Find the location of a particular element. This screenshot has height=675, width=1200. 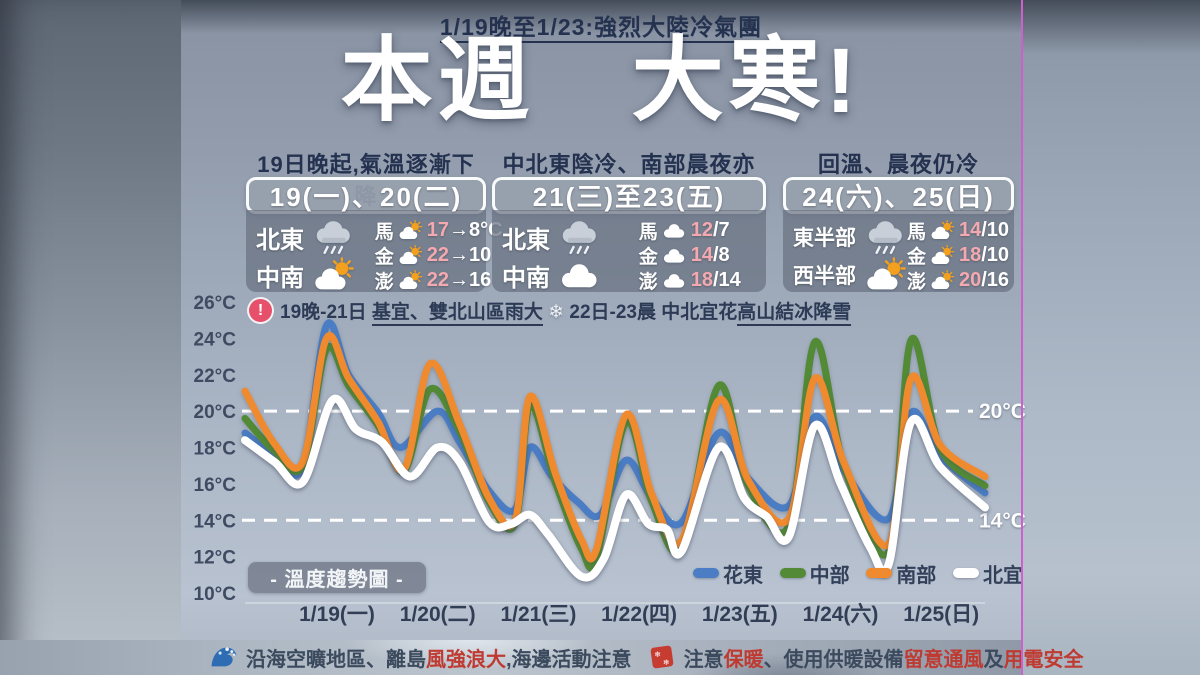

warm-pack-icon: ❄ ❄ is located at coordinates (662, 657).